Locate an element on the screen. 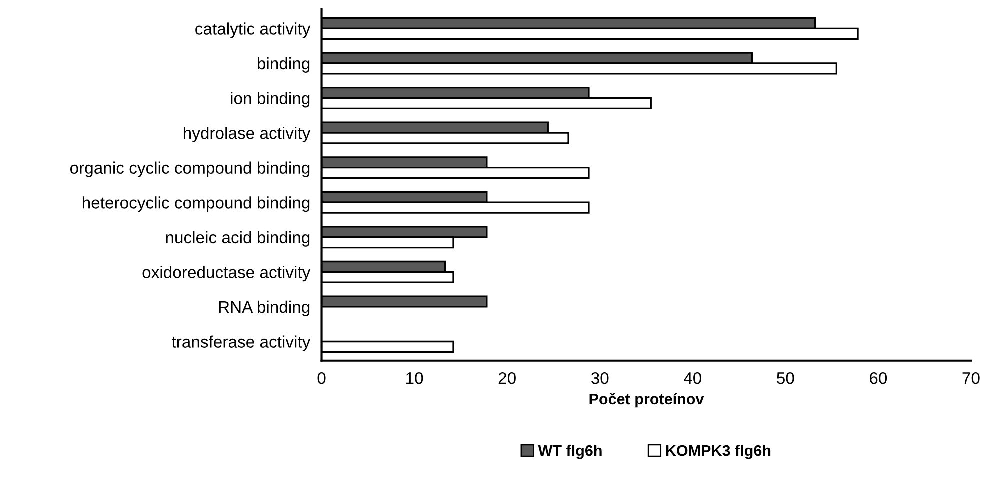 The width and height of the screenshot is (984, 478). x-tick-label: 0 is located at coordinates (322, 378).